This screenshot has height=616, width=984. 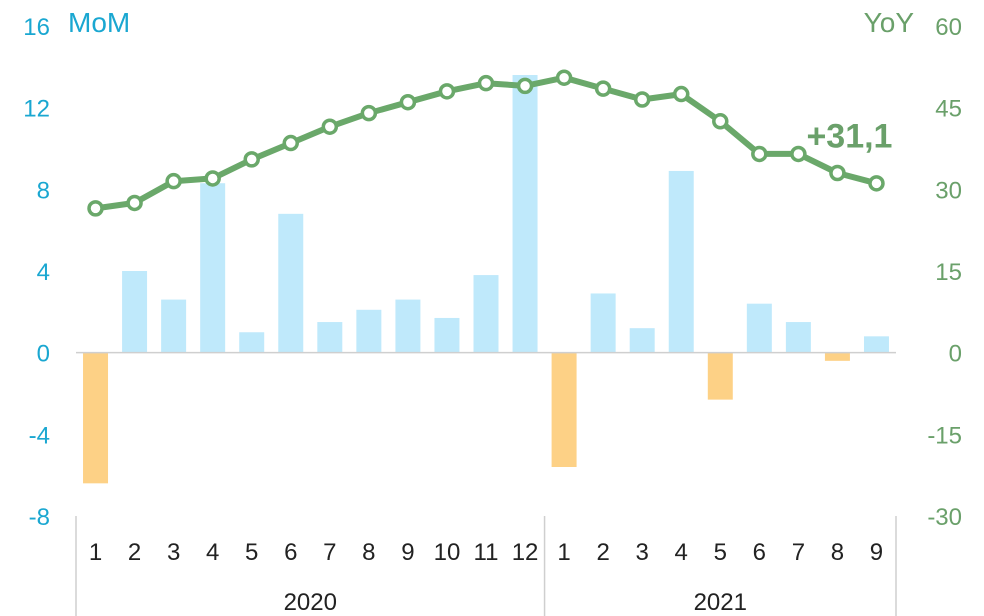 I want to click on x-axis-ticks: 1 2 3 4 5 6 7 8 9 10 11 12 1 2 3 4 5 6 7 8 9, so click(x=486, y=552).